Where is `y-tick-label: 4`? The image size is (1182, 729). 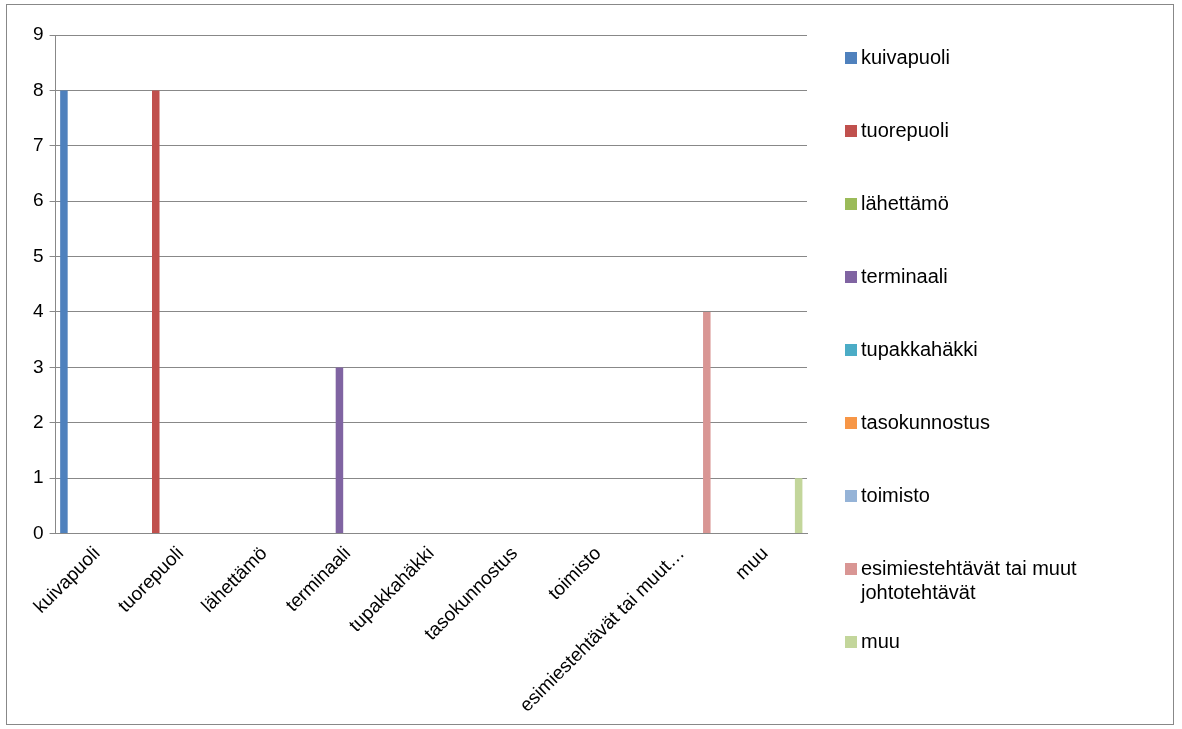
y-tick-label: 4 is located at coordinates (38, 311).